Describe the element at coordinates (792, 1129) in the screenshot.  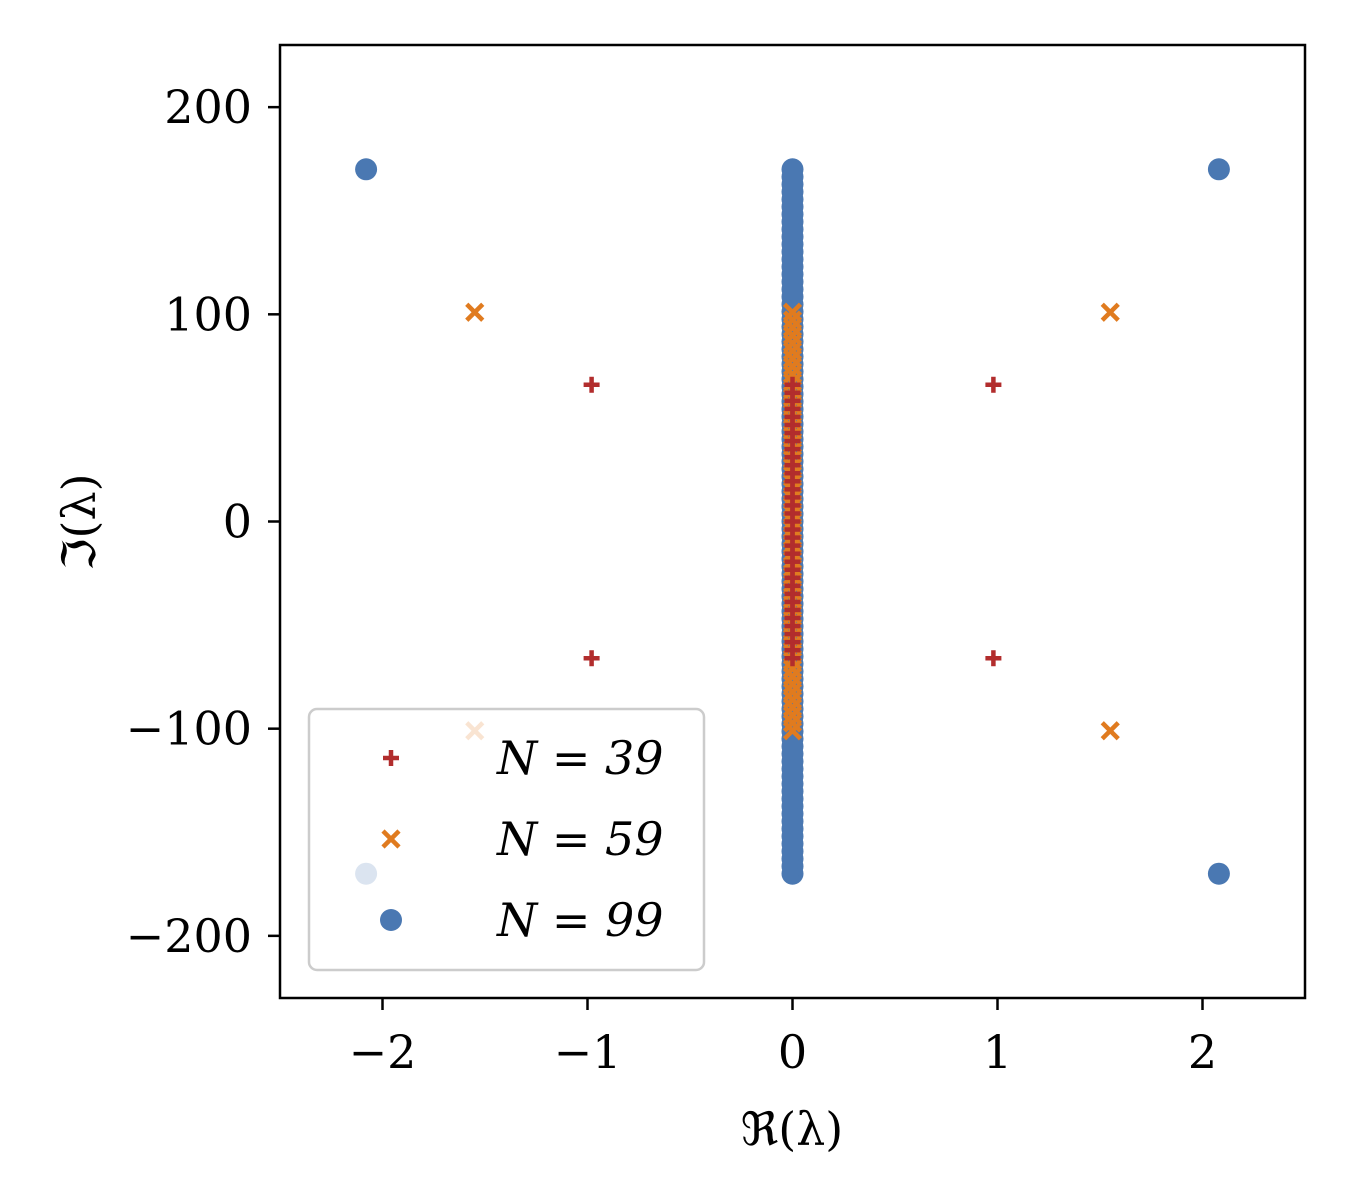
I see `x-axis-label: ℜ(λ)` at that location.